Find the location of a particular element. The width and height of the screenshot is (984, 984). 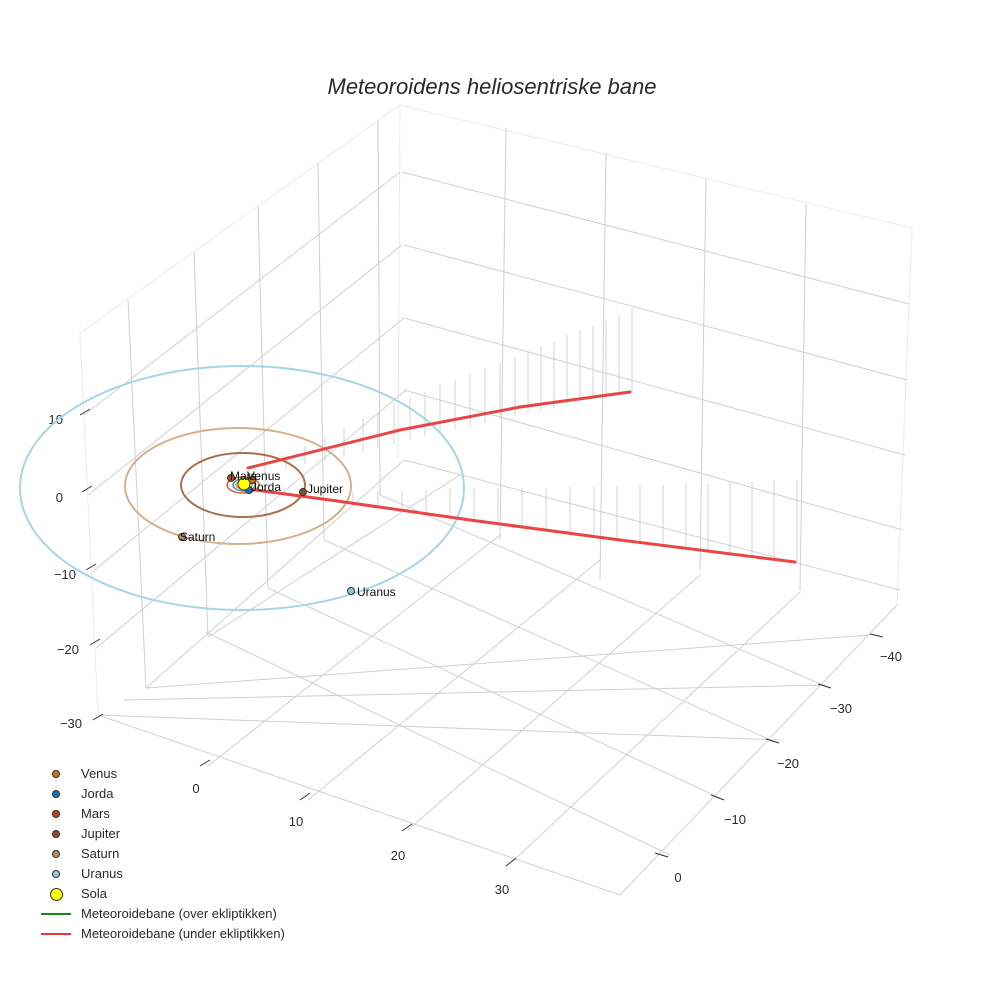

legend-item-jorda: Jorda is located at coordinates (159, 794).